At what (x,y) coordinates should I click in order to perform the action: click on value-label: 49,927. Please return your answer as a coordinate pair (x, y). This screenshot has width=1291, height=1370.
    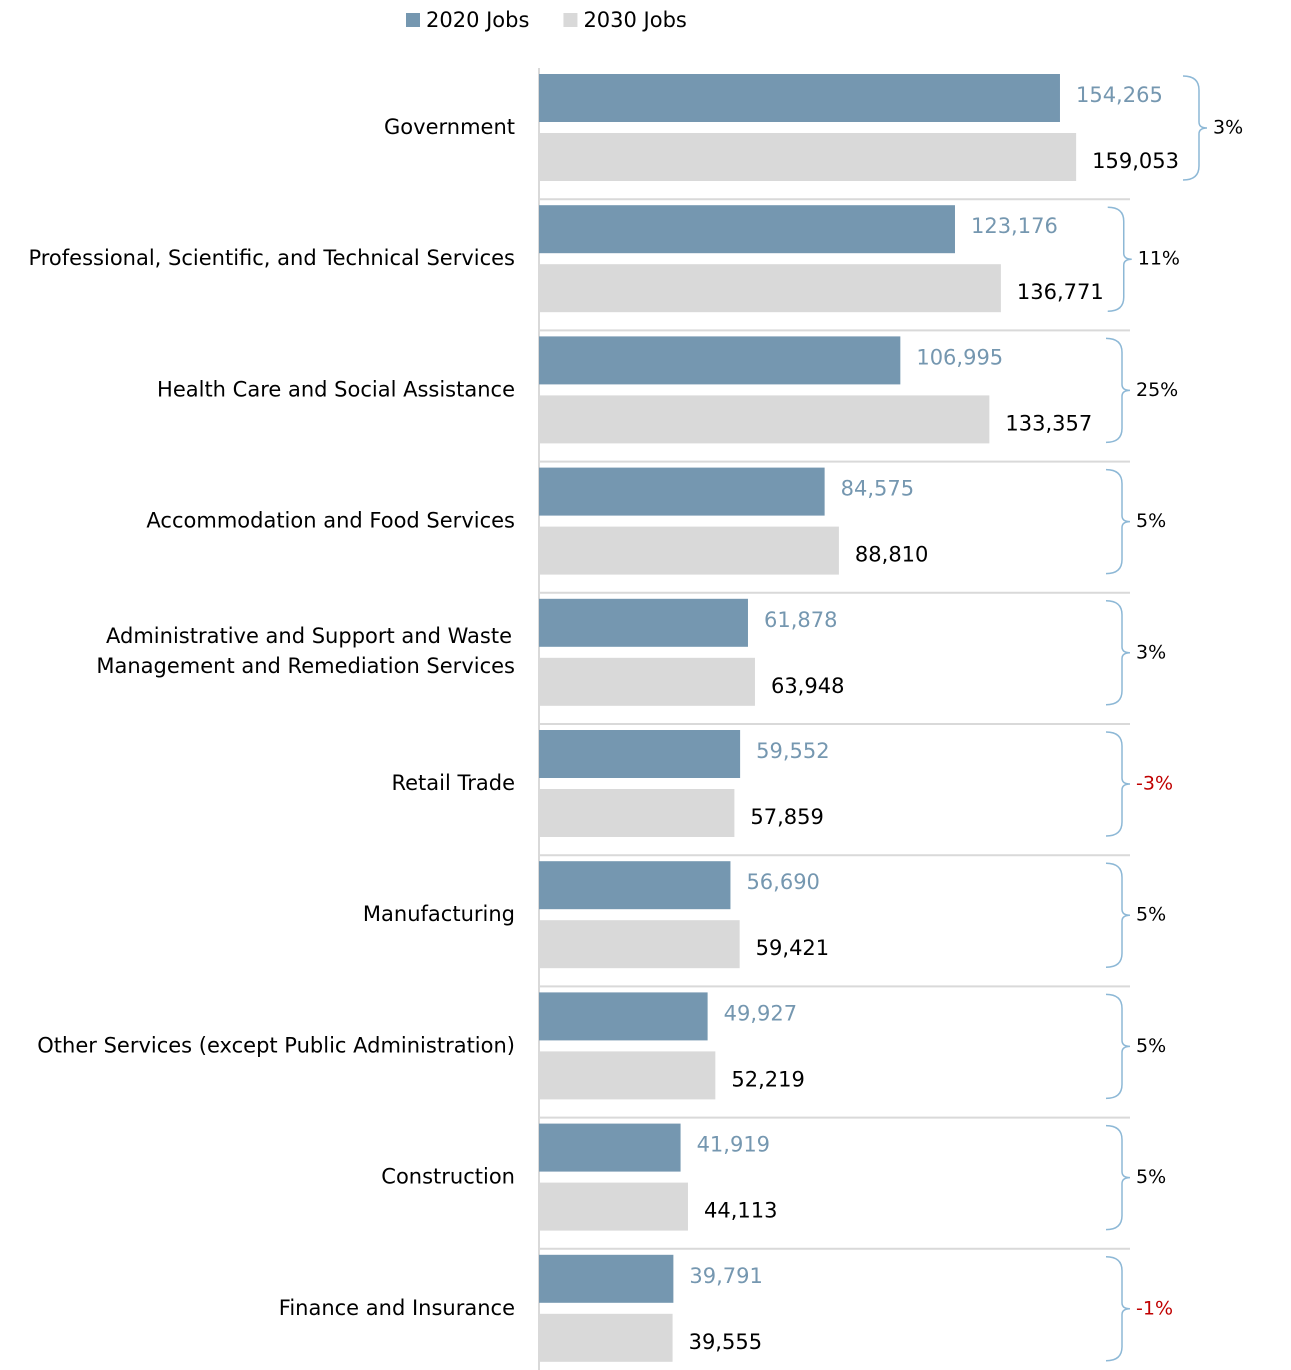
    Looking at the image, I should click on (760, 1013).